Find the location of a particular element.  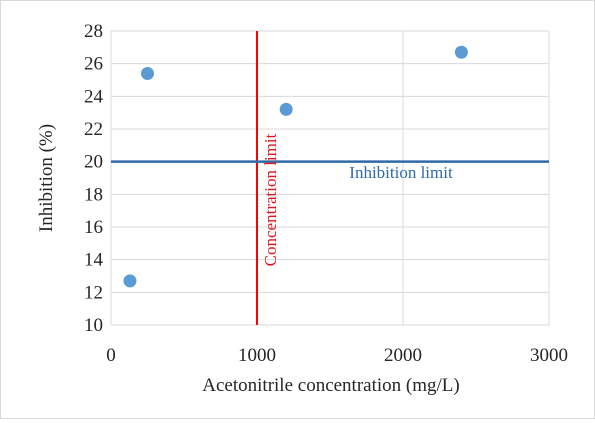

y-tick-label: 10 is located at coordinates (93, 325).